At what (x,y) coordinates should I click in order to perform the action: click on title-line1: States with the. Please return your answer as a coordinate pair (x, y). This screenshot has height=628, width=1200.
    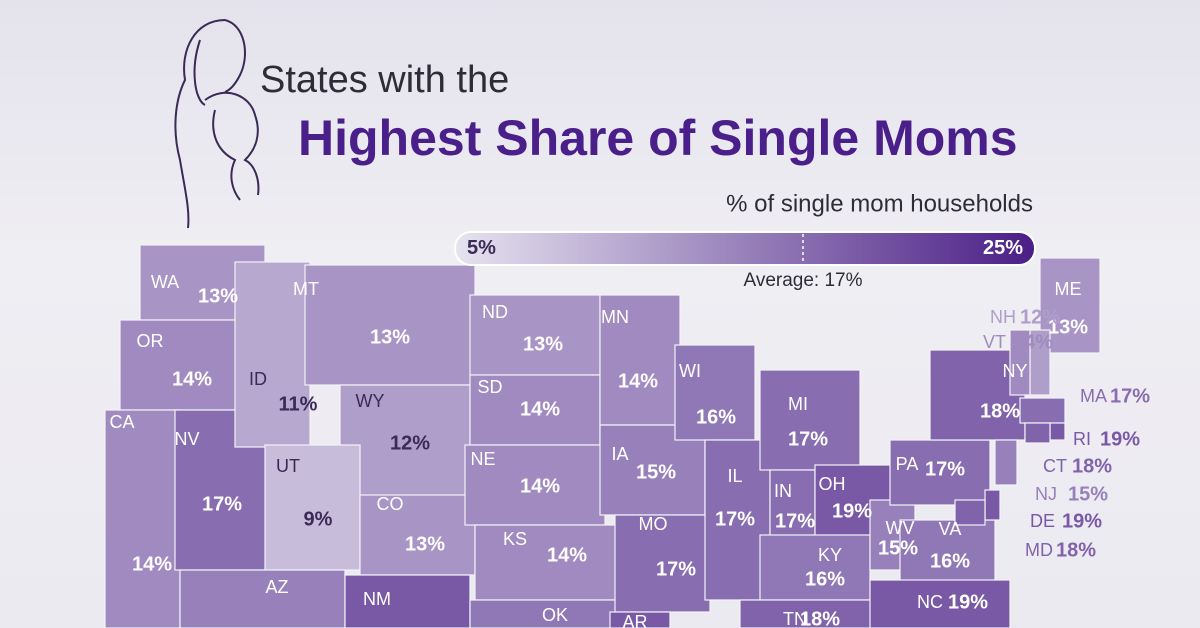
    Looking at the image, I should click on (384, 80).